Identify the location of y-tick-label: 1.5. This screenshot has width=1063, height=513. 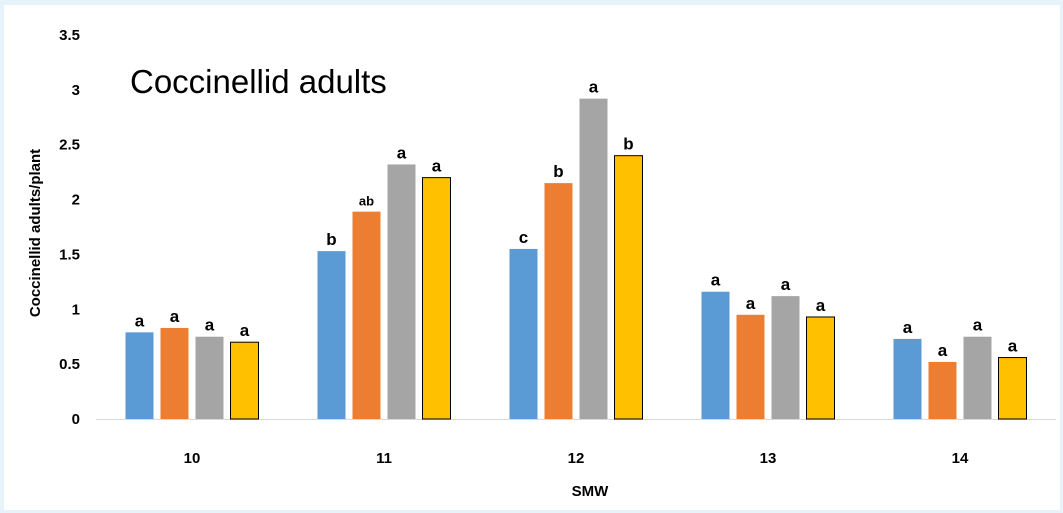
(69, 254).